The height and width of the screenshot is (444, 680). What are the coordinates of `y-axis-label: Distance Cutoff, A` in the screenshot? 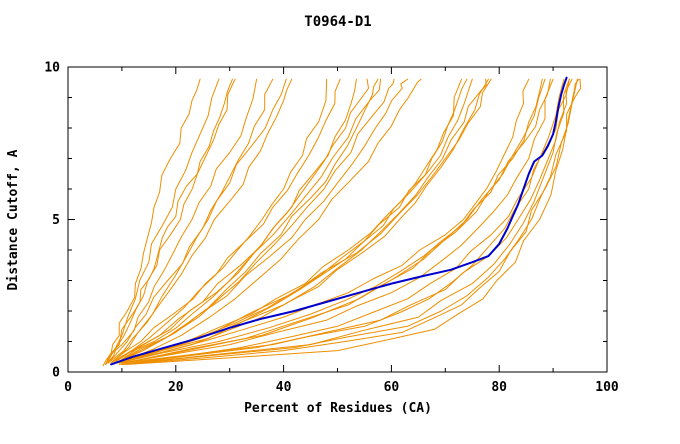 It's located at (13, 219).